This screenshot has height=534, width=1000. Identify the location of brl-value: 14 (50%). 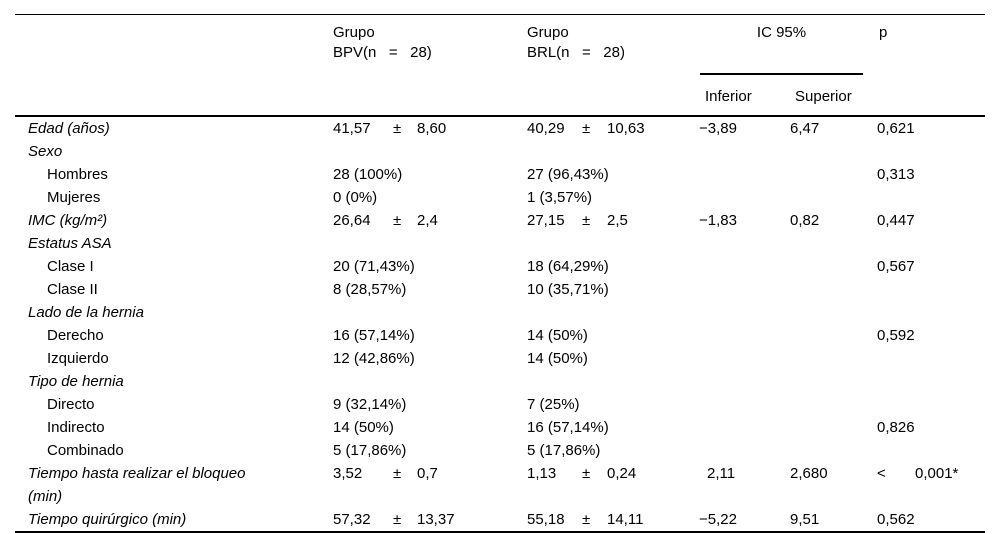
(557, 335).